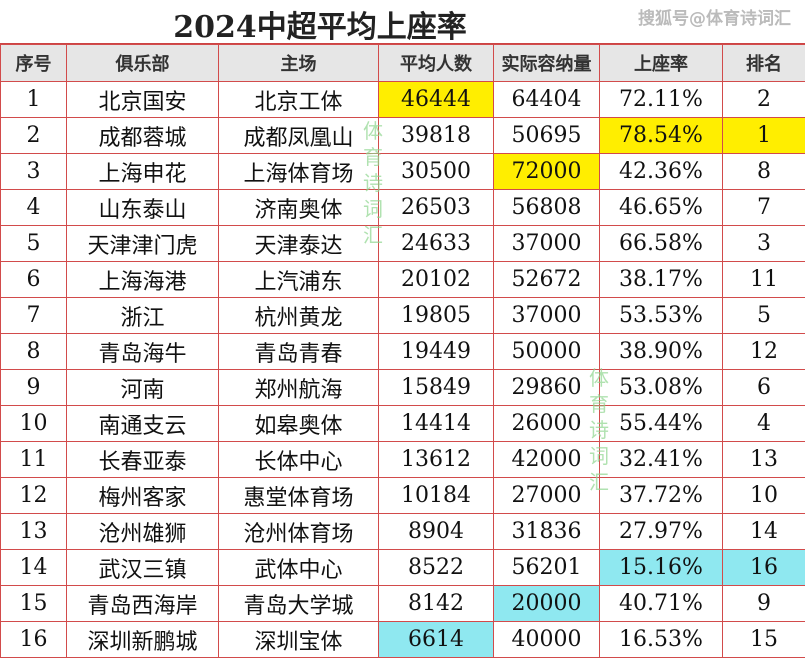 The height and width of the screenshot is (658, 805). I want to click on cell-stadium: 如皋奥体, so click(299, 424).